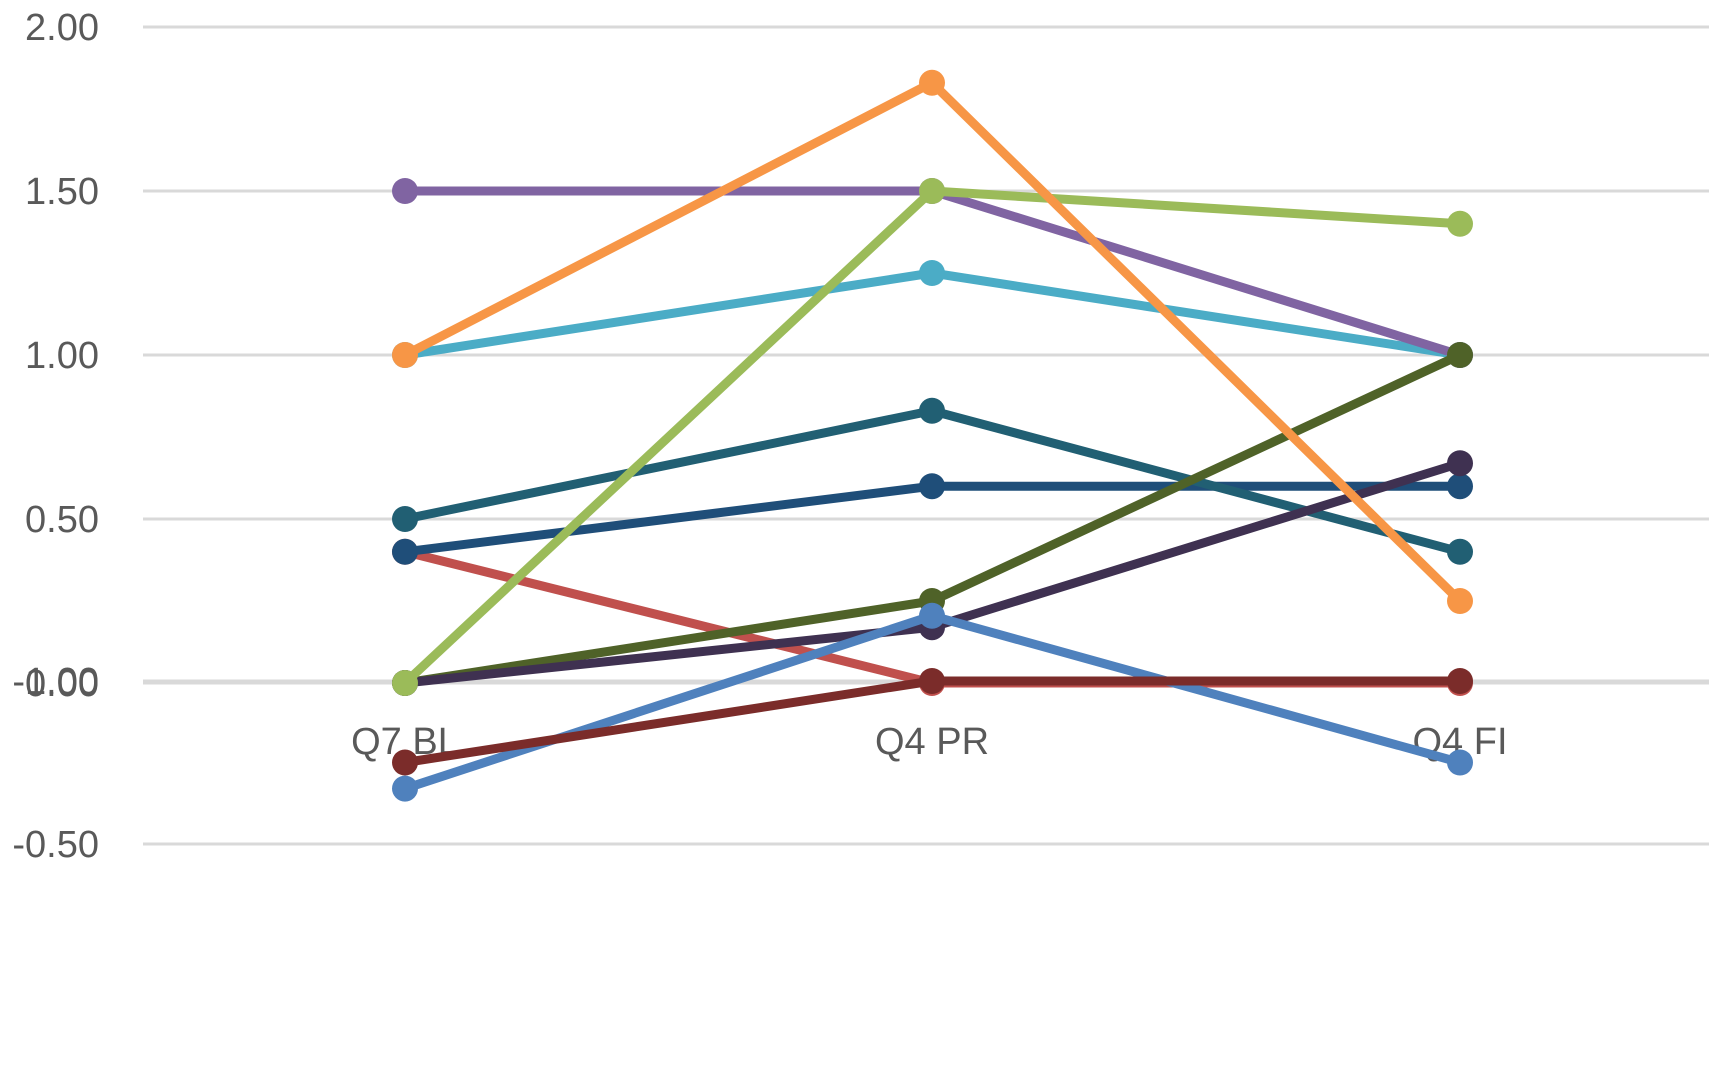 The image size is (1709, 1090). Describe the element at coordinates (62, 192) in the screenshot. I see `y-tick-label: 1.50` at that location.